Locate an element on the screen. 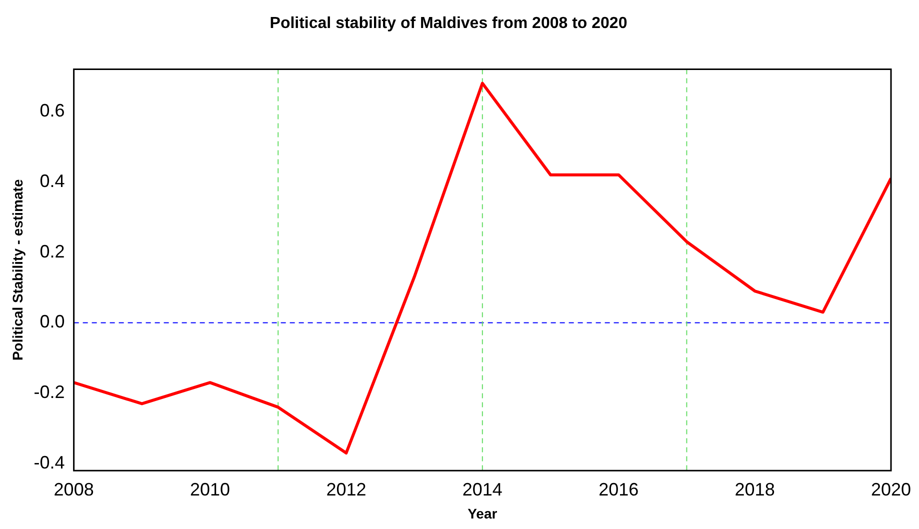 This screenshot has height=529, width=919. y-tick-label: 0.4 is located at coordinates (52, 180).